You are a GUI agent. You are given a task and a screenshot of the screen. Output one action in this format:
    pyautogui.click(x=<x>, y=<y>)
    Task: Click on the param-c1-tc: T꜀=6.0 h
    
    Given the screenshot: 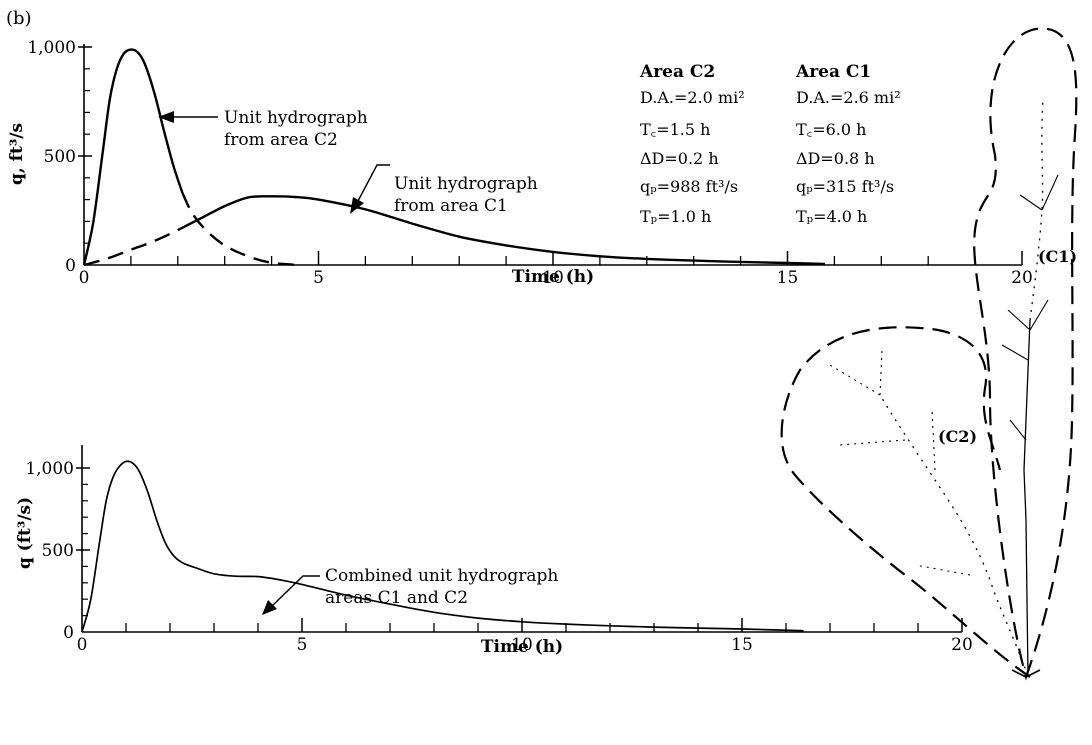 What is the action you would take?
    pyautogui.click(x=831, y=129)
    